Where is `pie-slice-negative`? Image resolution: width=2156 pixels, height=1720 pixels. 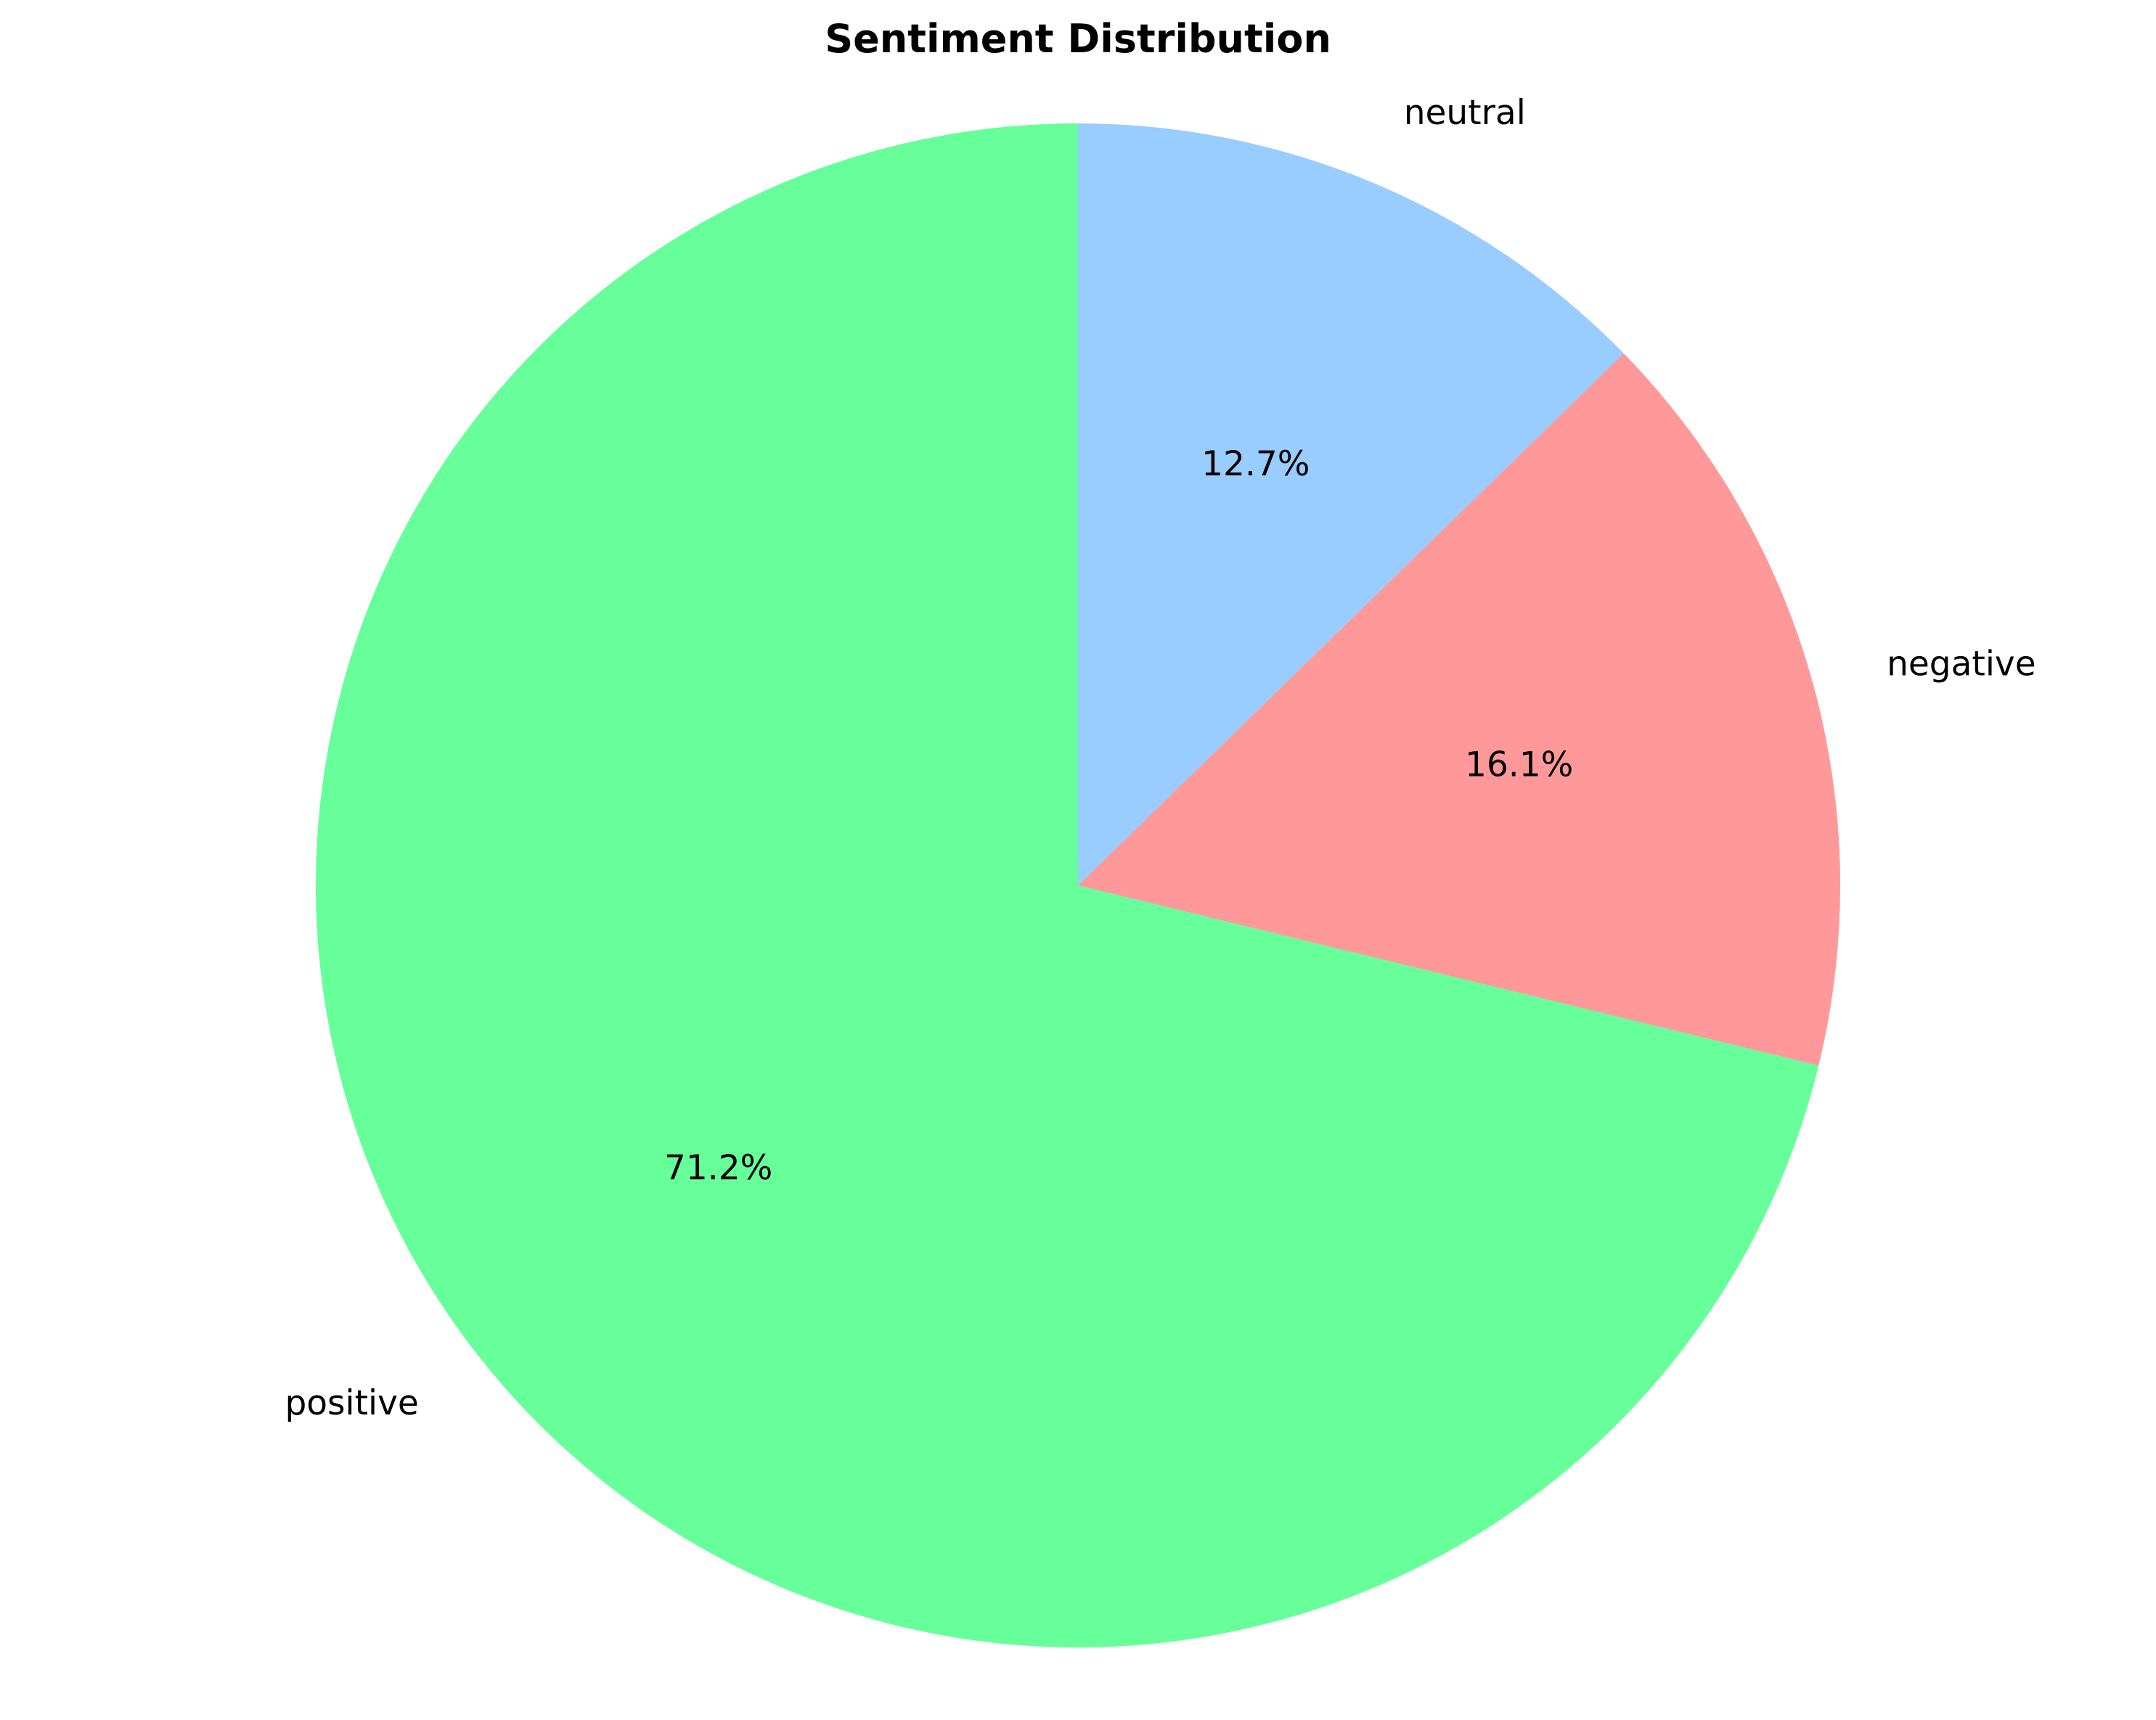 pie-slice-negative is located at coordinates (1460, 709).